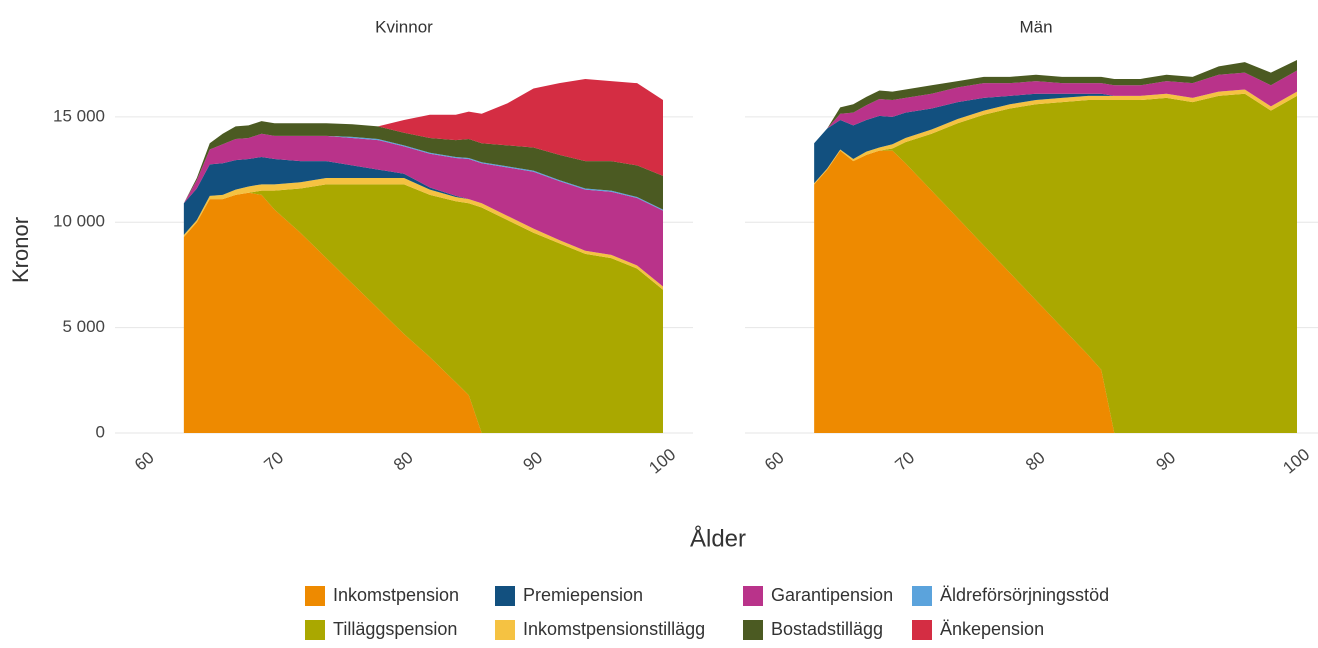 This screenshot has width=1318, height=648. I want to click on legend-label: Inkomstpension, so click(396, 595).